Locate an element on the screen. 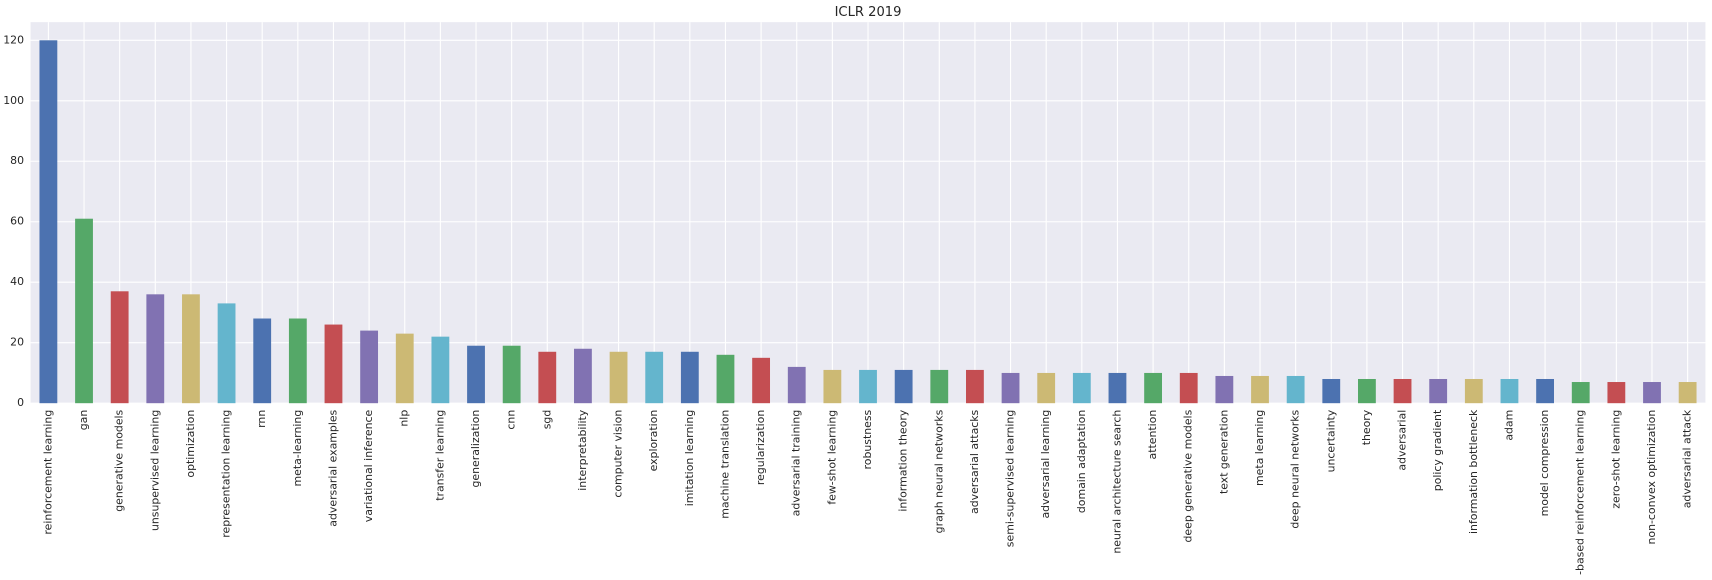 The width and height of the screenshot is (1712, 580). x-tick-label: meta-learning is located at coordinates (297, 448).